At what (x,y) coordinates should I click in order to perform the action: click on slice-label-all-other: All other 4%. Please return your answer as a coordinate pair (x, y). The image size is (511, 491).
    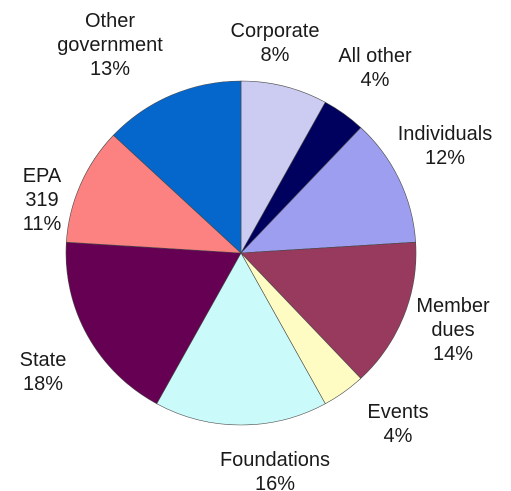
    Looking at the image, I should click on (375, 68).